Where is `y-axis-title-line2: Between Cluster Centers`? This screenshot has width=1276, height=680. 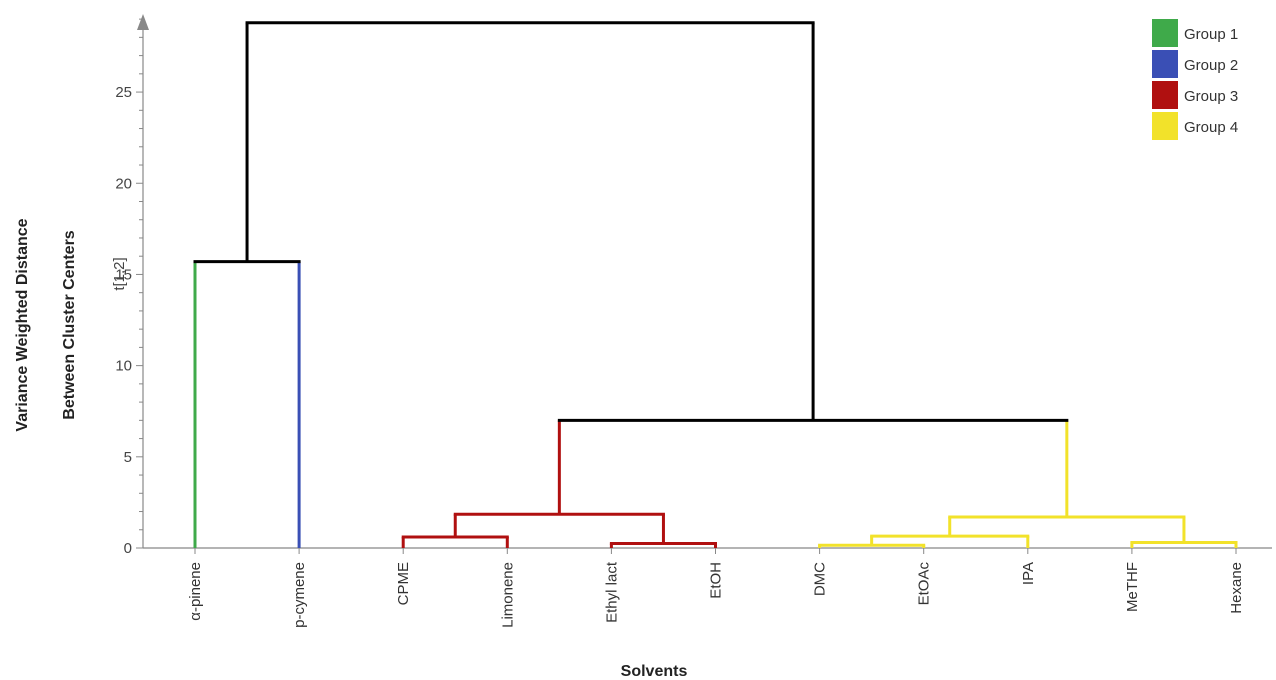
y-axis-title-line2: Between Cluster Centers is located at coordinates (69, 324).